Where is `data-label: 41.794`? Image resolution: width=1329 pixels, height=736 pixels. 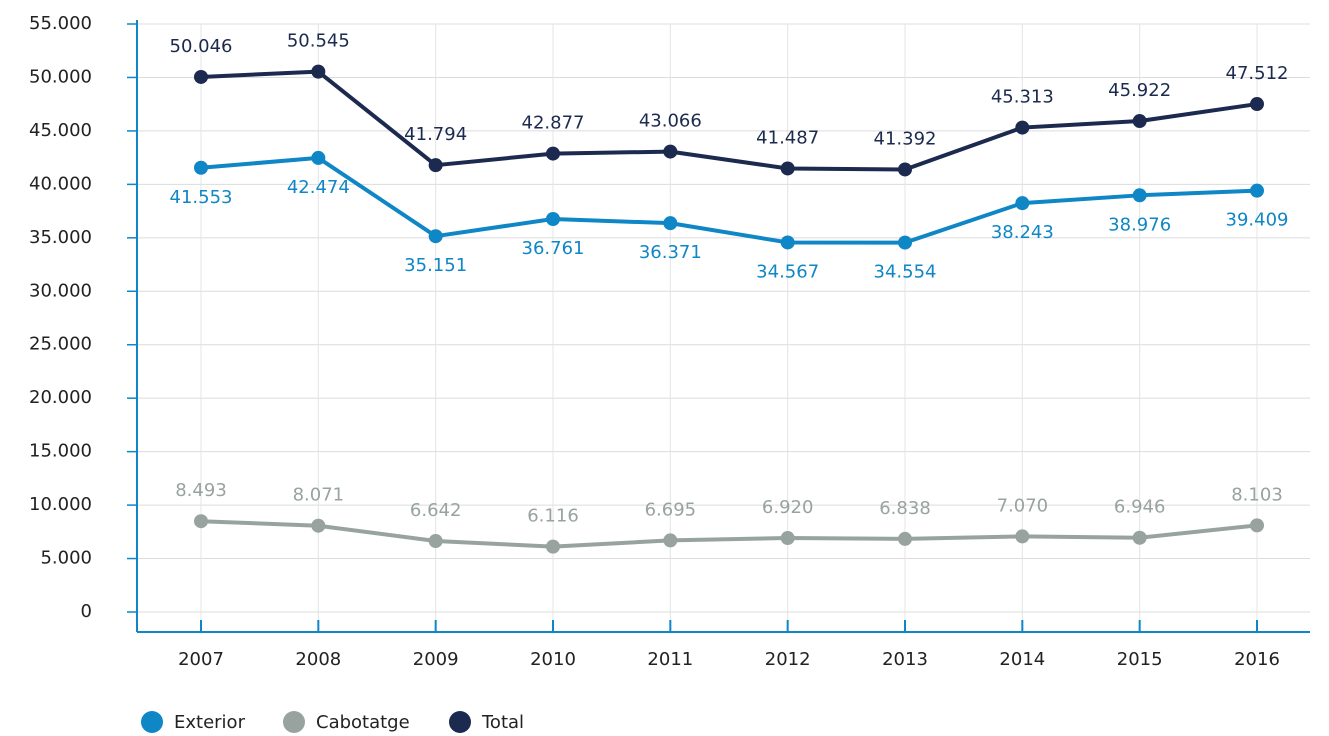
data-label: 41.794 is located at coordinates (435, 134).